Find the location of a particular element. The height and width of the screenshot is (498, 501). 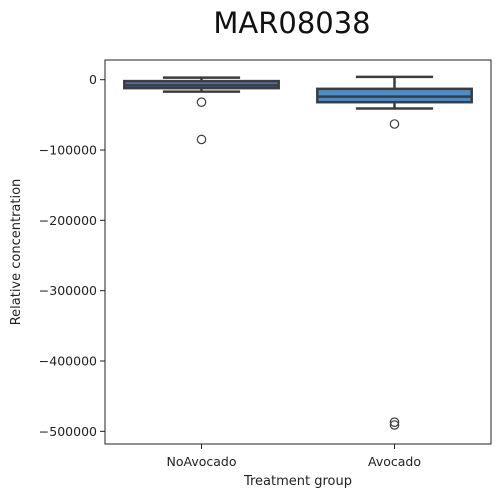

y-tick-label: −200000 is located at coordinates (68, 220).